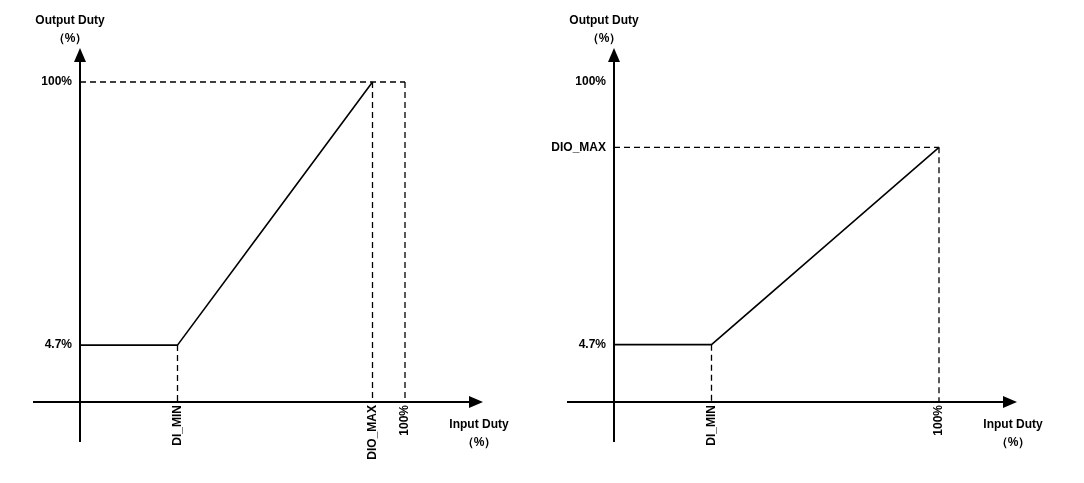 The height and width of the screenshot is (483, 1084). What do you see at coordinates (371, 432) in the screenshot?
I see `x-tick-label: DIO_MAX` at bounding box center [371, 432].